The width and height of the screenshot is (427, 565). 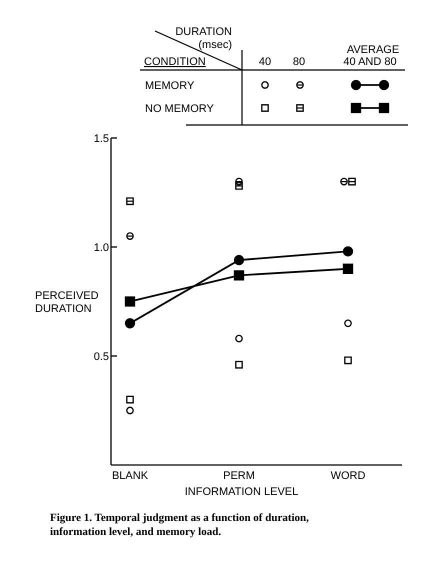 What do you see at coordinates (175, 62) in the screenshot?
I see `text: CONDITION` at bounding box center [175, 62].